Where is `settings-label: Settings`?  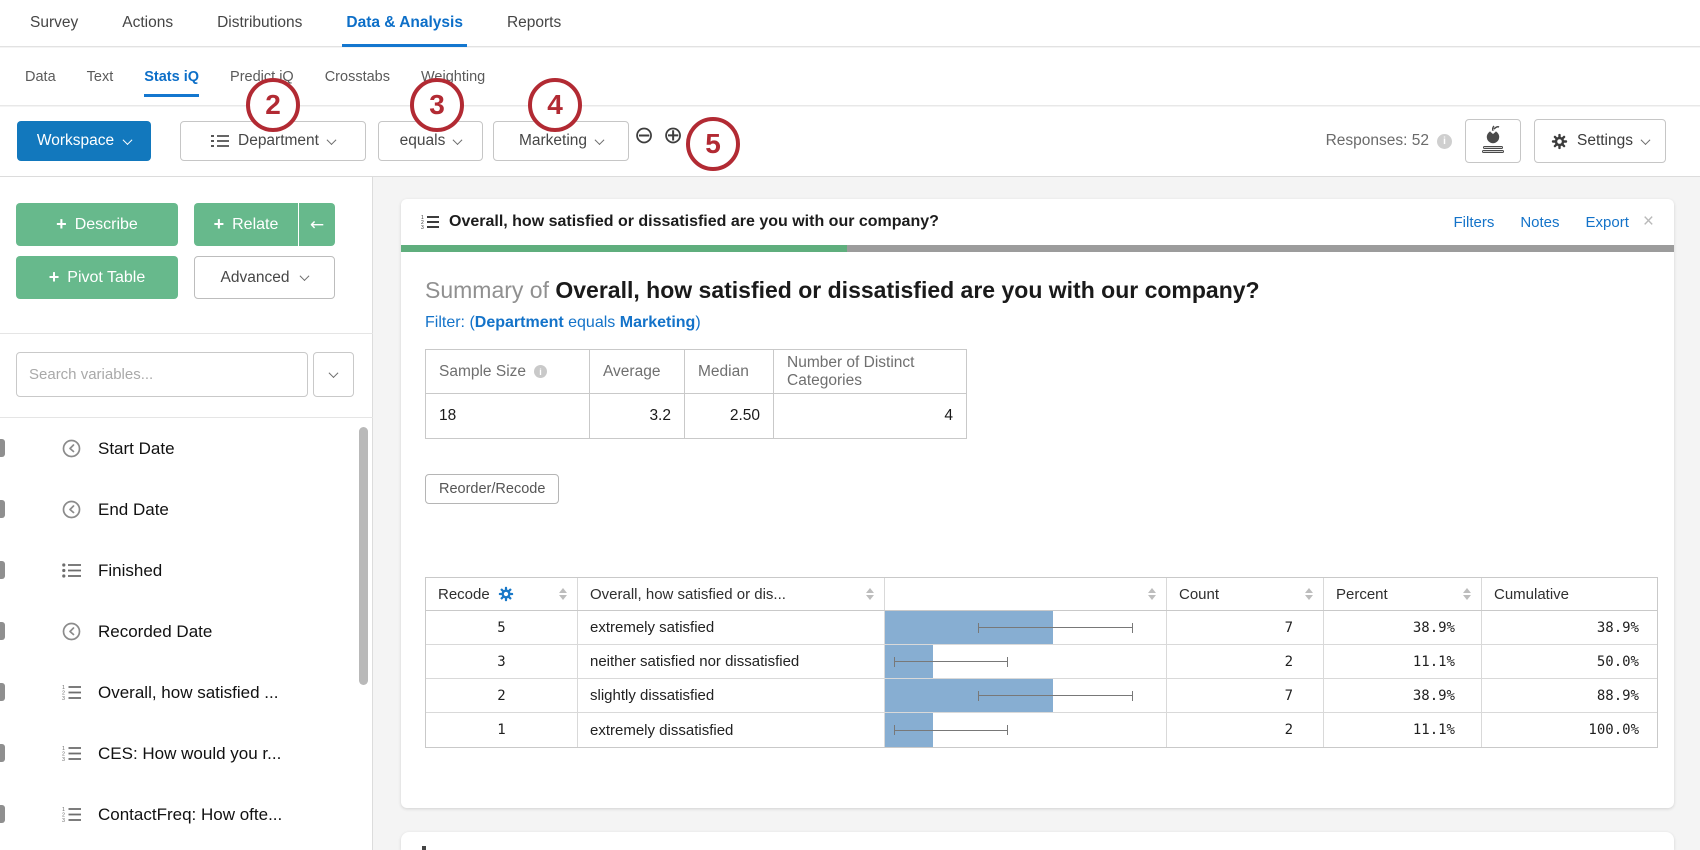 settings-label: Settings is located at coordinates (1604, 140).